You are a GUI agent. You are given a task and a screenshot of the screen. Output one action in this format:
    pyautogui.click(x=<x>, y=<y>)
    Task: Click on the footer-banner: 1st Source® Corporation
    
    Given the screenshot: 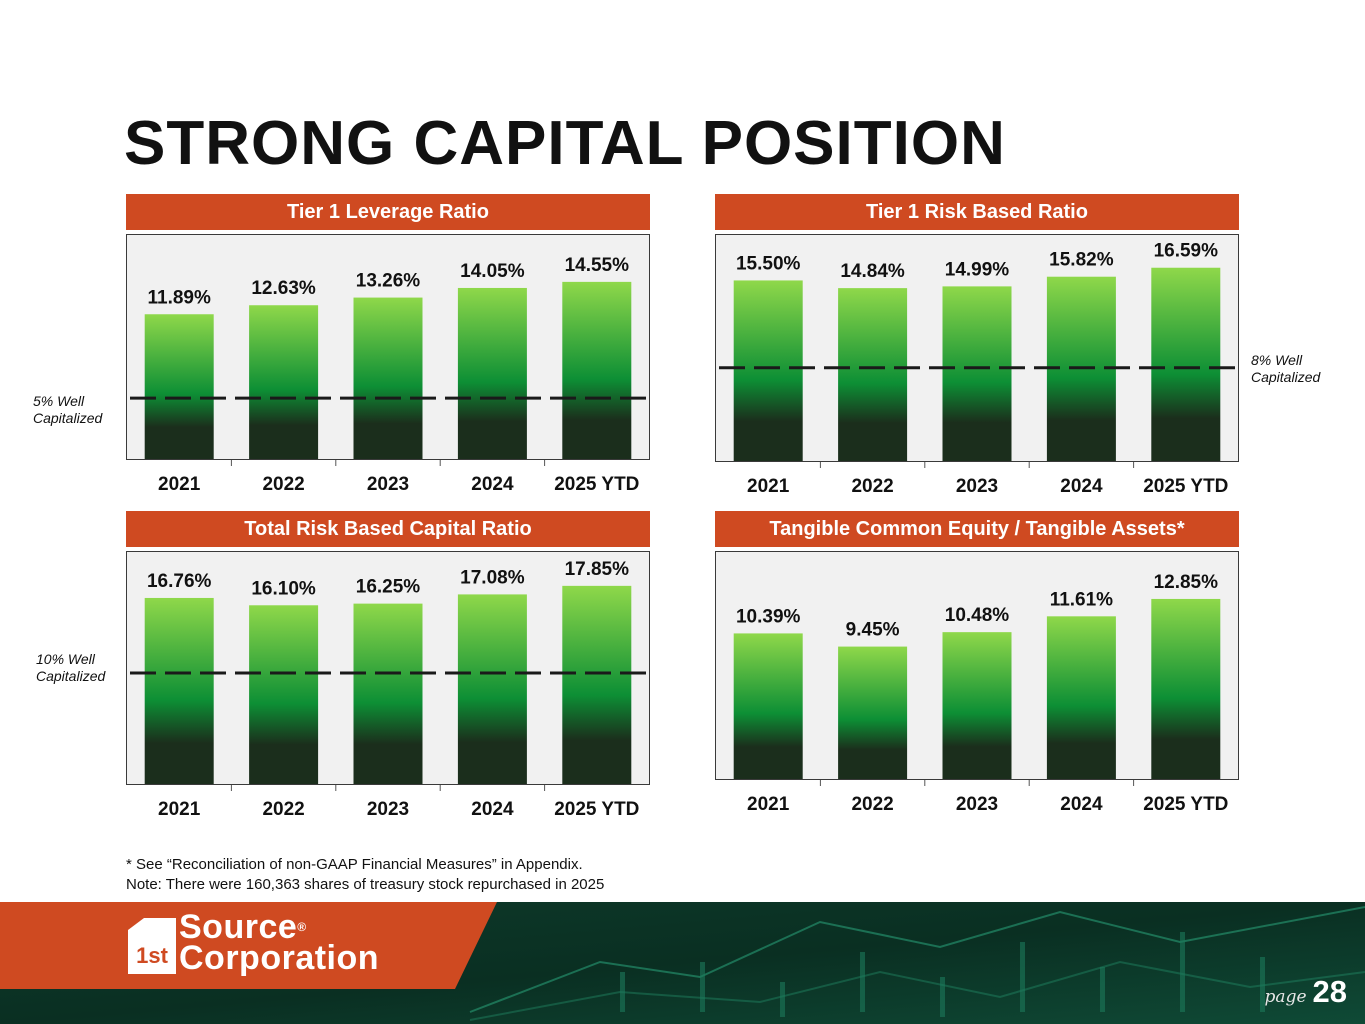 What is the action you would take?
    pyautogui.click(x=682, y=963)
    